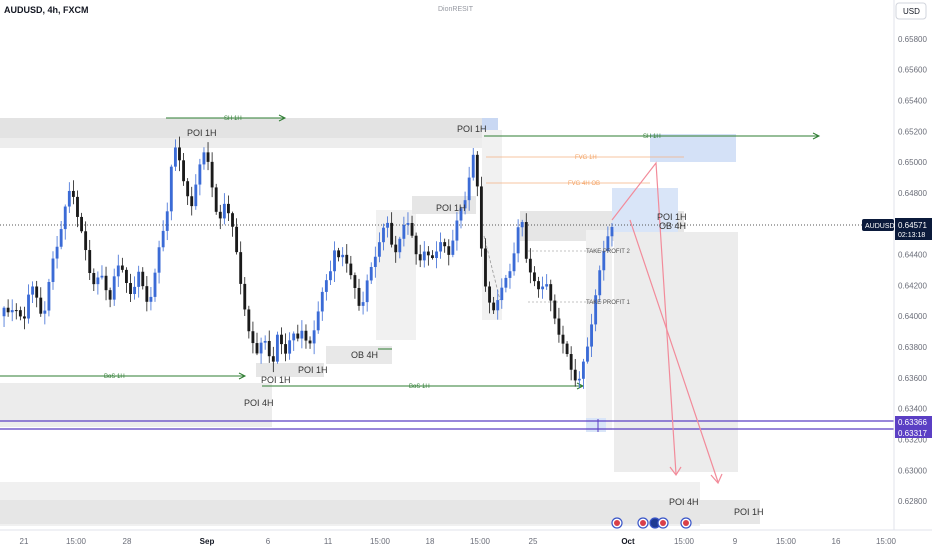 The width and height of the screenshot is (932, 550). I want to click on currency-button-bg, so click(911, 11).